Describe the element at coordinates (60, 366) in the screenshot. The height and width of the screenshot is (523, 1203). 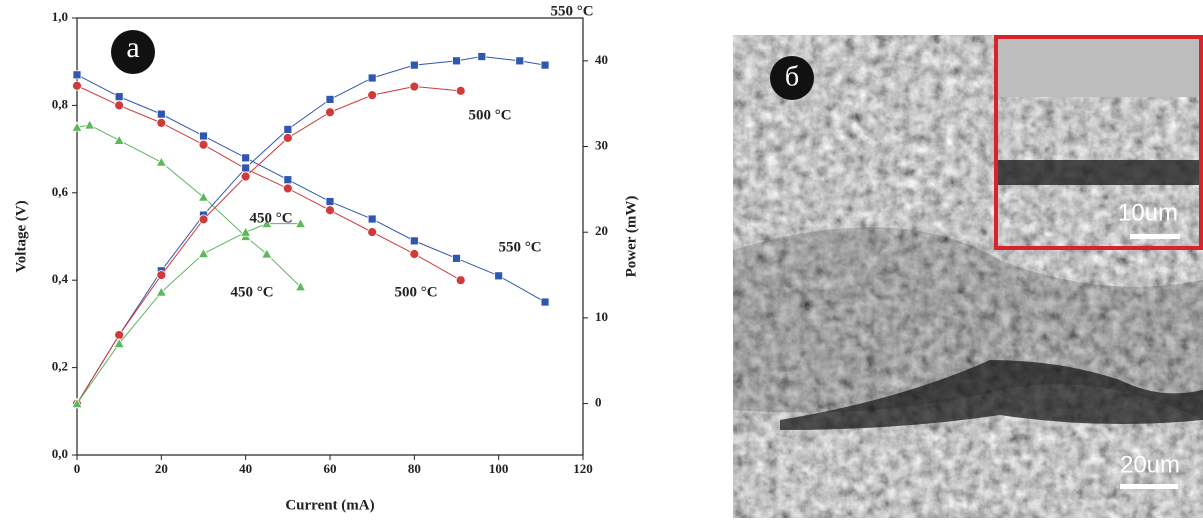
I see `y-tick-label: 0,2` at that location.